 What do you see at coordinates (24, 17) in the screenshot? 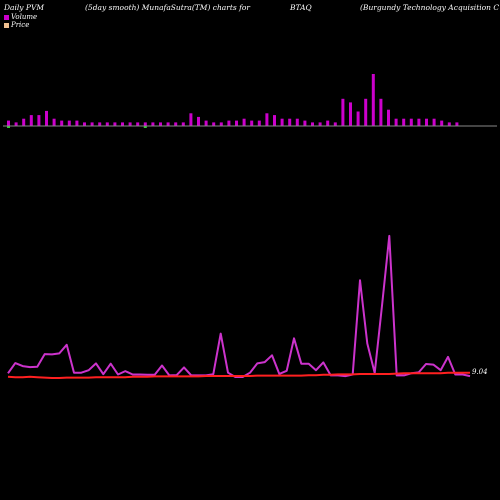
I see `legend-volume-label: Volume` at bounding box center [24, 17].